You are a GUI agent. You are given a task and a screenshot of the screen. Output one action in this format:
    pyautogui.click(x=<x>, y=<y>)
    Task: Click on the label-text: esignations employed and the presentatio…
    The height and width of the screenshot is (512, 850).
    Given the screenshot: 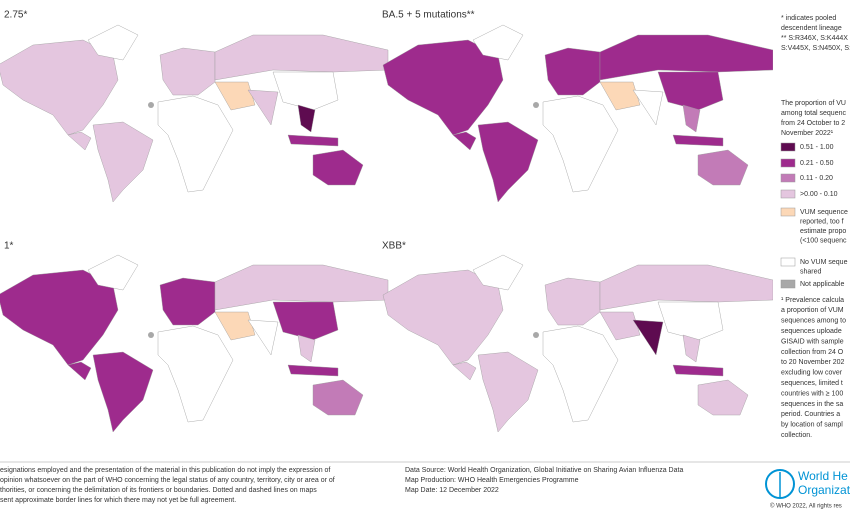 What is the action you would take?
    pyautogui.click(x=165, y=470)
    